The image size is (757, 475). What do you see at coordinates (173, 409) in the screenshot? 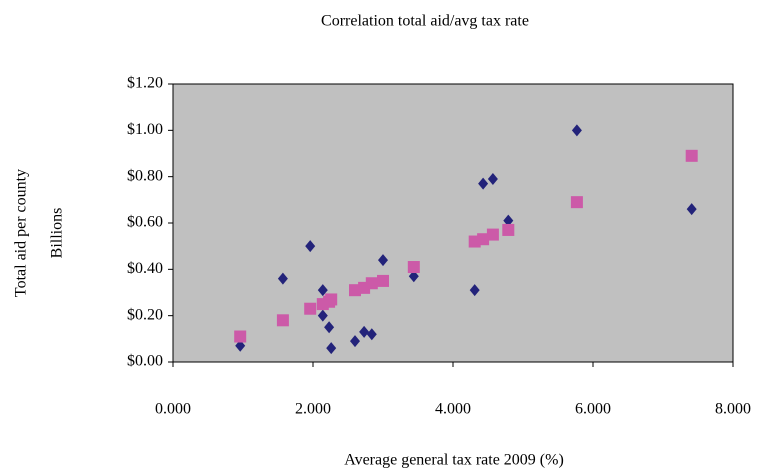
I see `x-tick-label: 0.000` at bounding box center [173, 409].